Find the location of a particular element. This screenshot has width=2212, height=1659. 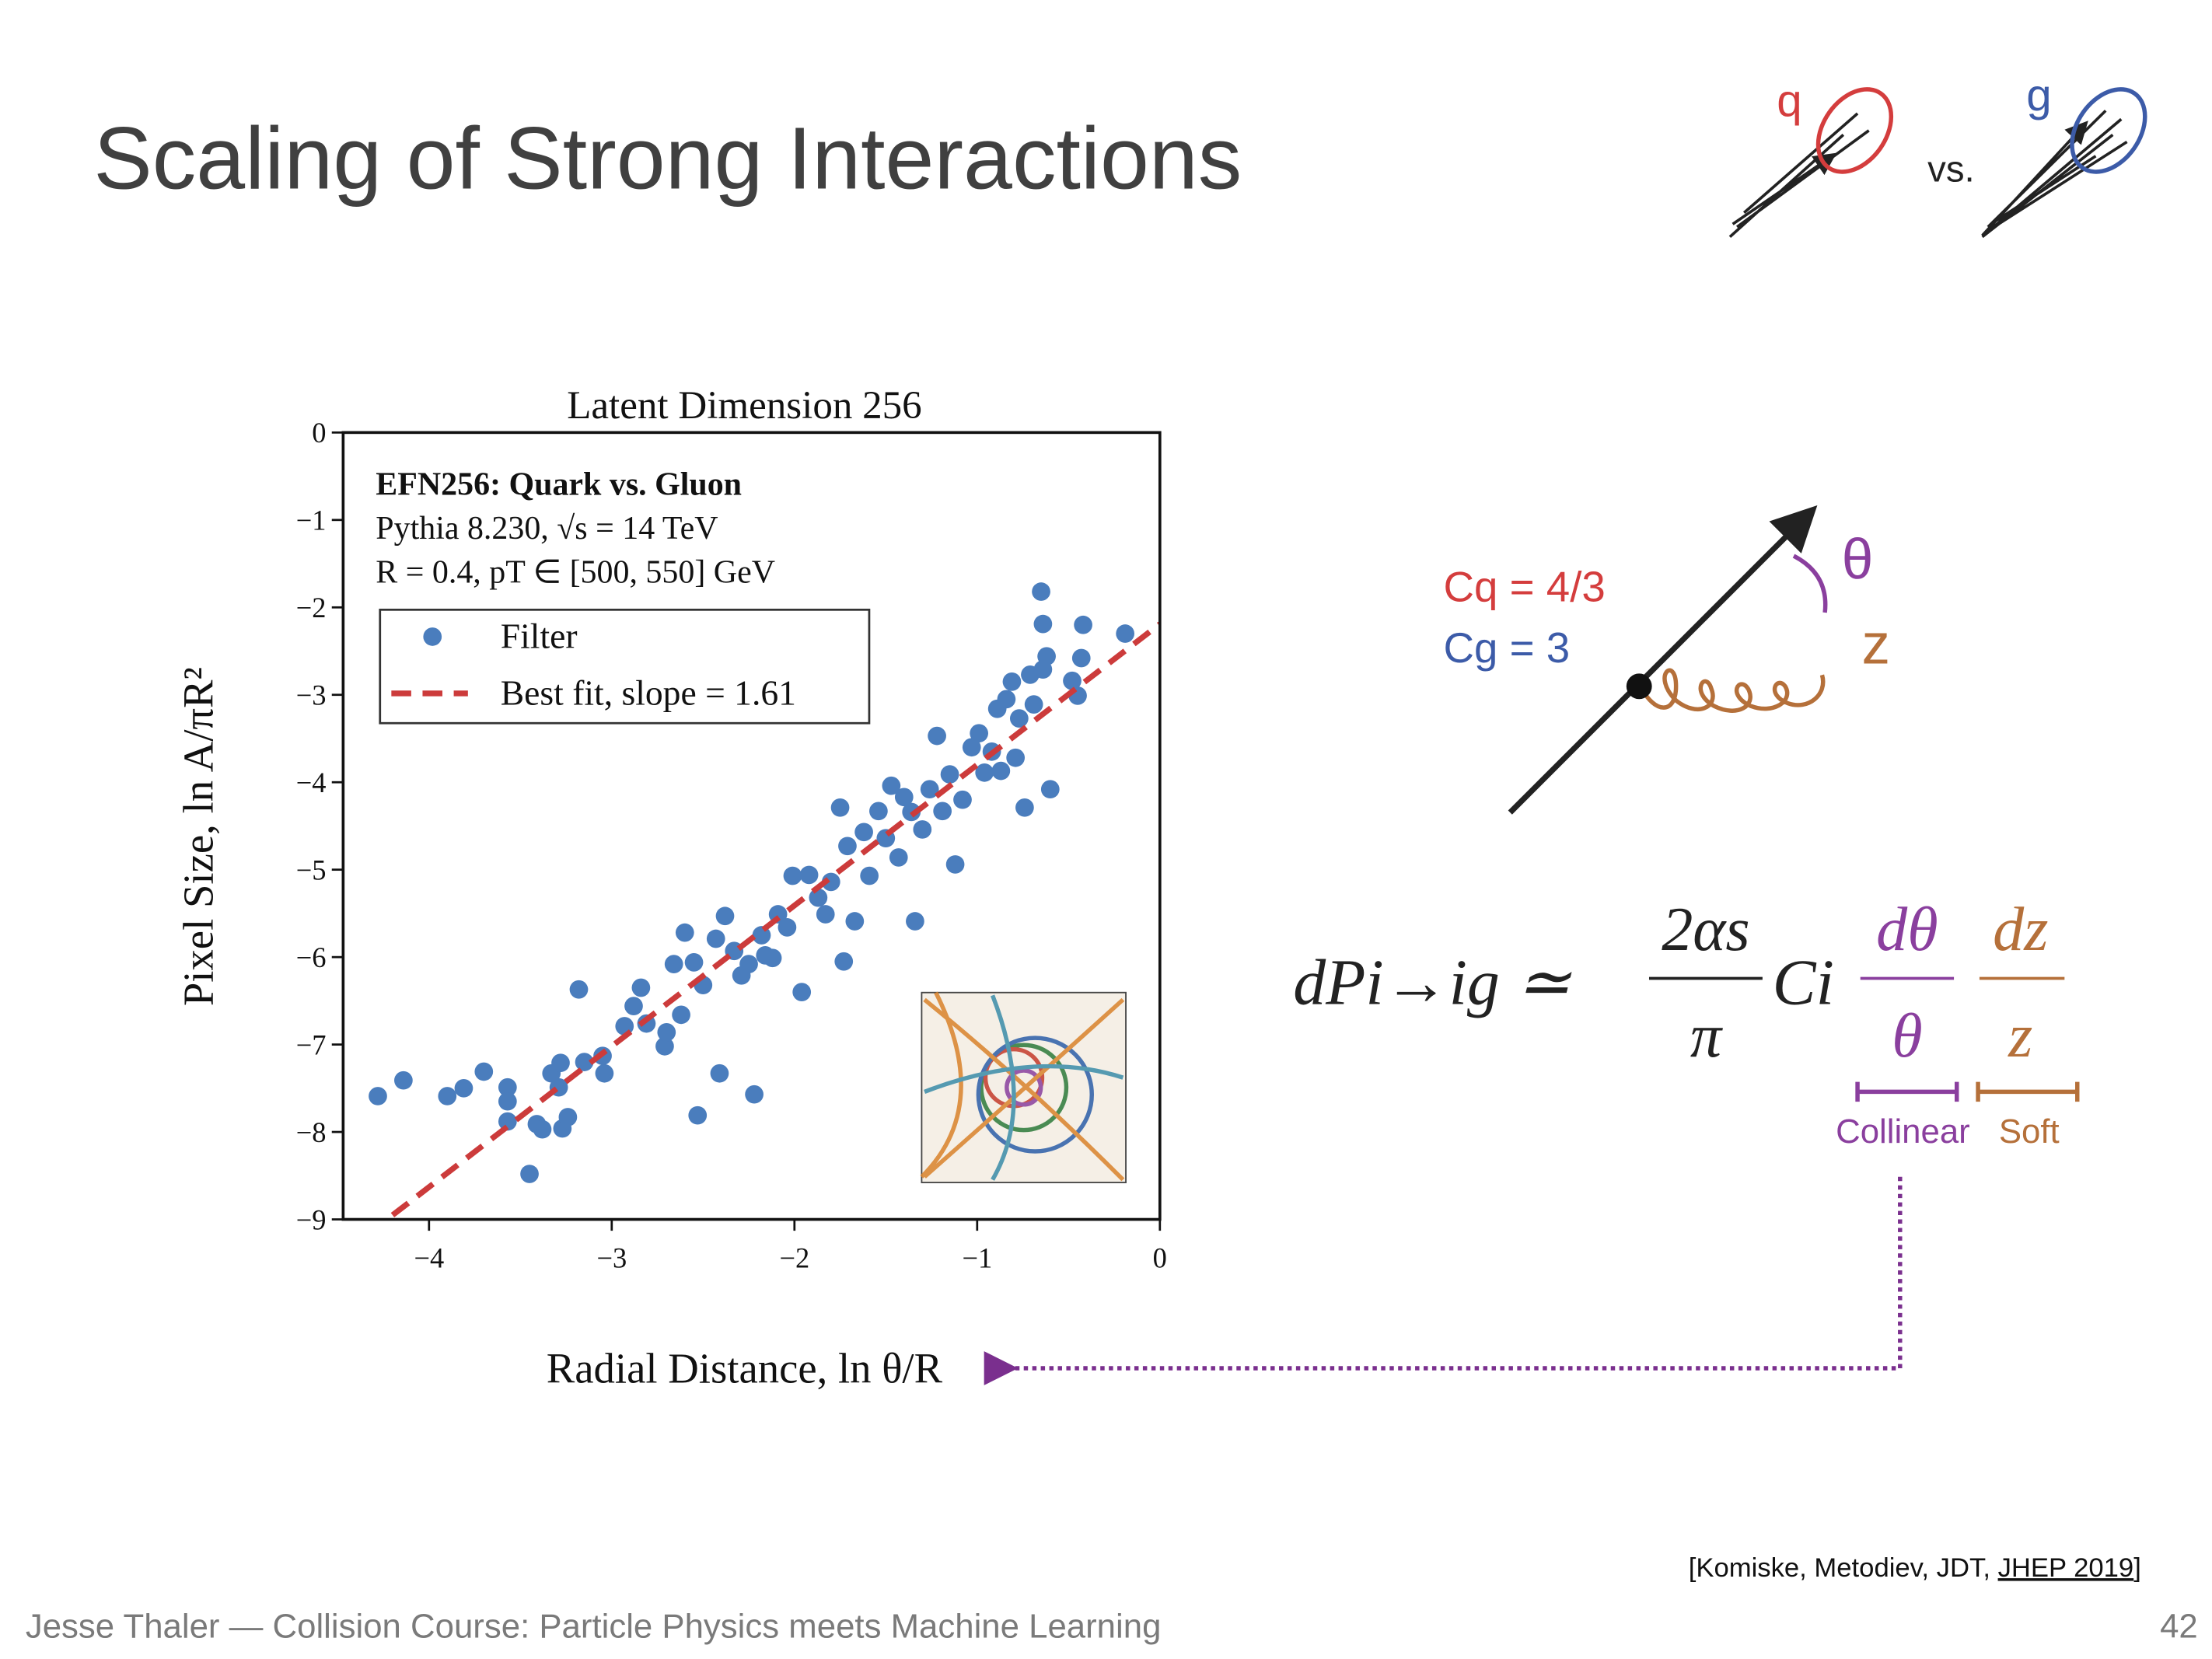

legend-label: Best fit, slope = 1.61 is located at coordinates (648, 693).